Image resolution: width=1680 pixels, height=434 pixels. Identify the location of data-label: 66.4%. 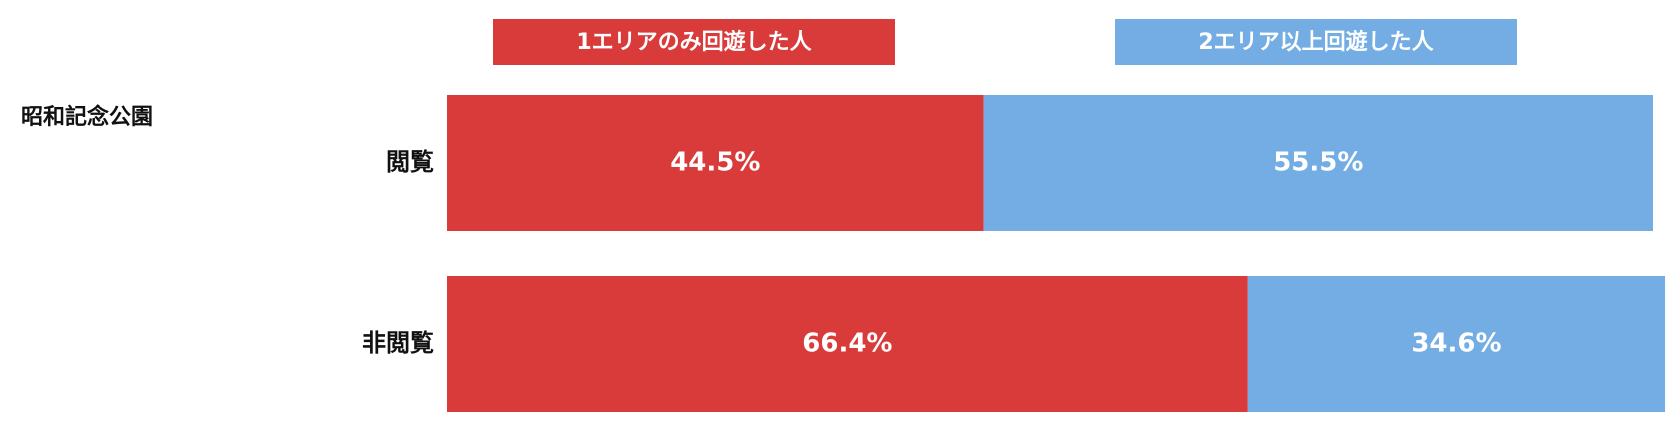
(847, 344).